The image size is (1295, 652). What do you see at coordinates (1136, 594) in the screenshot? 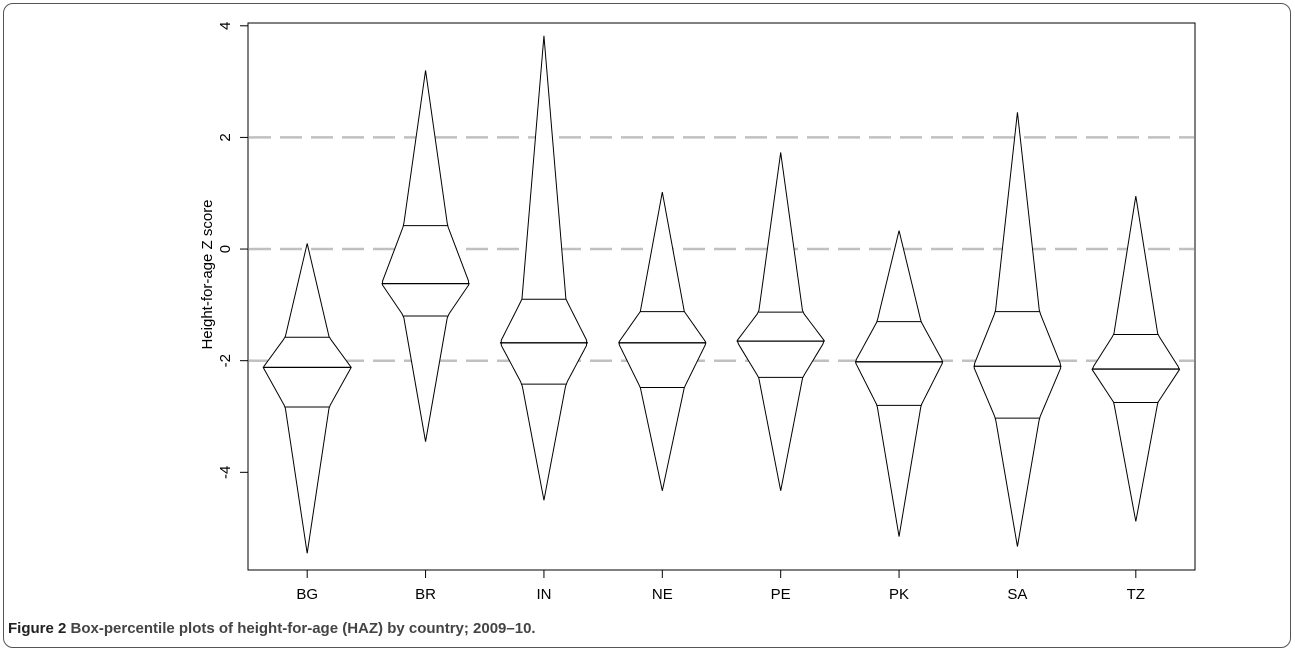
I see `x-tick-label: TZ` at bounding box center [1136, 594].